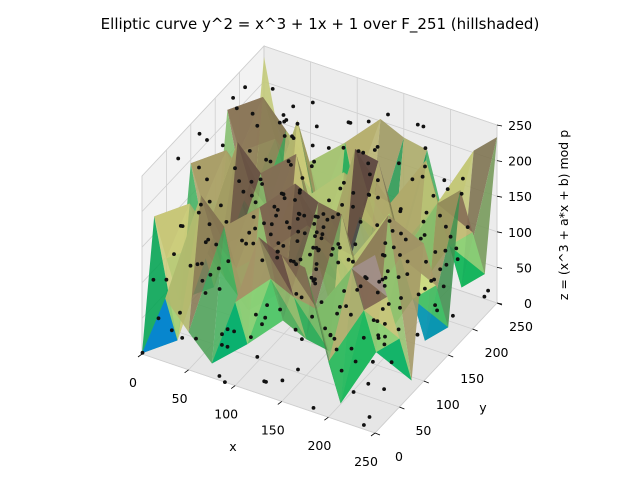  Describe the element at coordinates (180, 398) in the screenshot. I see `x-tick-label: 50` at that location.